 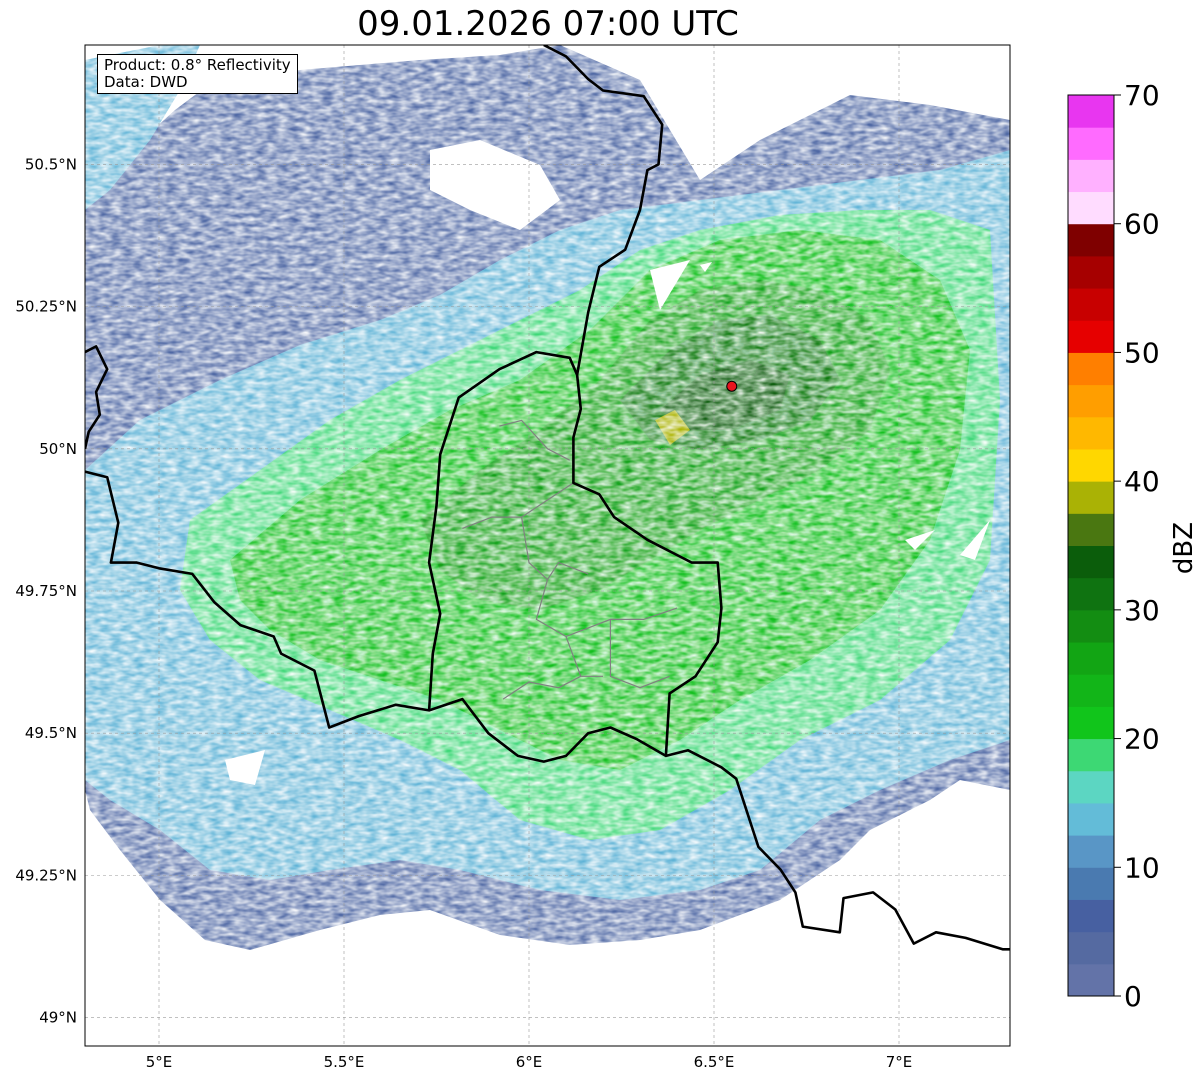 I want to click on colorbar-tick-label: 50, so click(x=1142, y=352).